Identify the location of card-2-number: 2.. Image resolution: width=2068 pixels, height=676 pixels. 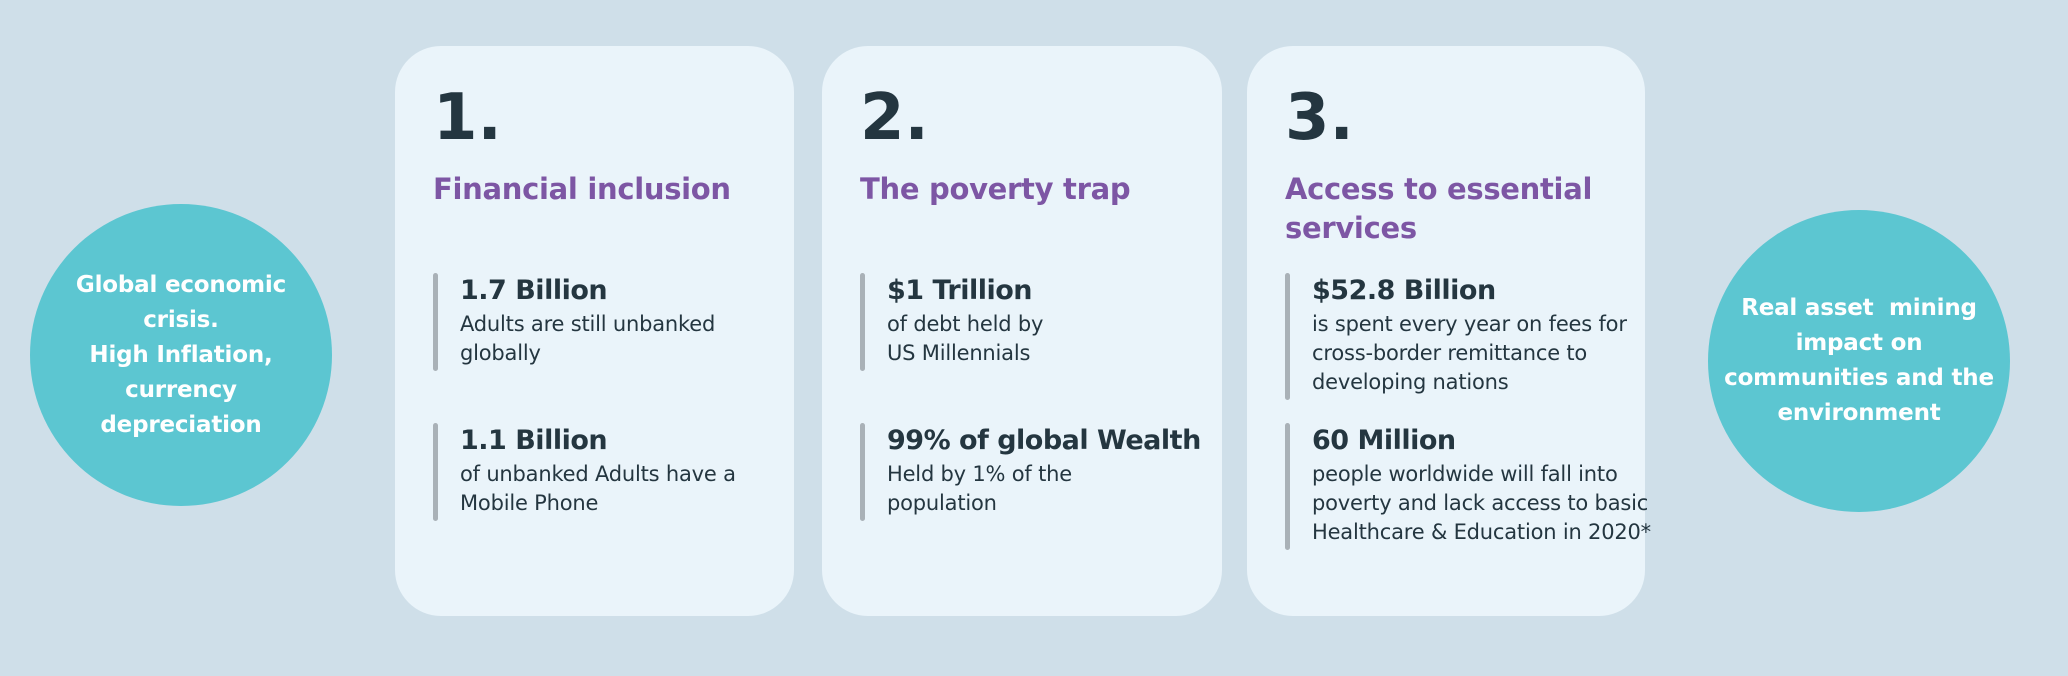
(894, 118).